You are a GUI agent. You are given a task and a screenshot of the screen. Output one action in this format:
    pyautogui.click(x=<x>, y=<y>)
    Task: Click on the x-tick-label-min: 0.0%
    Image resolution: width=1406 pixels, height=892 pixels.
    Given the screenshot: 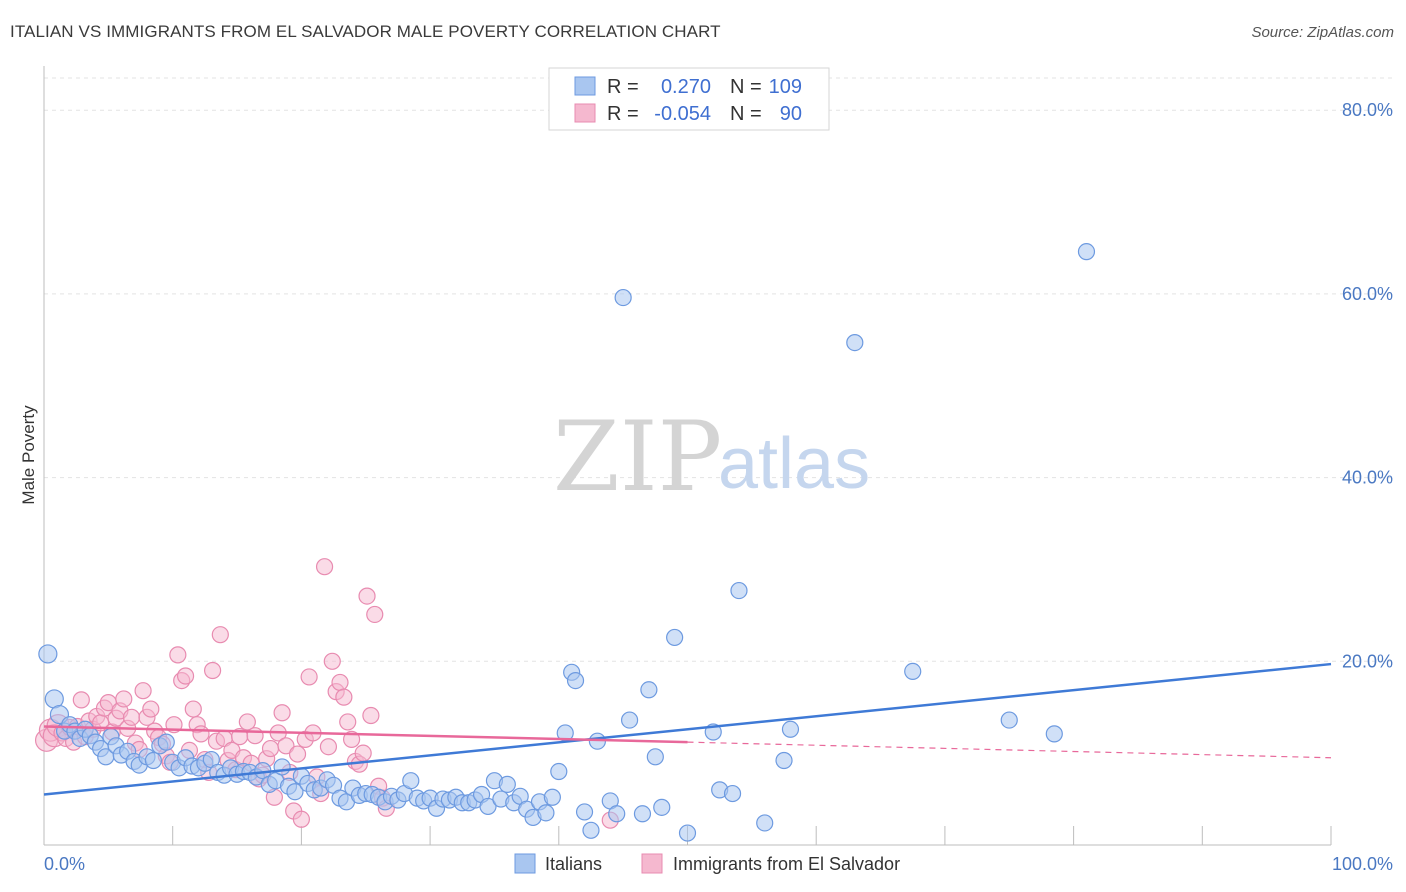 What is the action you would take?
    pyautogui.click(x=64, y=864)
    